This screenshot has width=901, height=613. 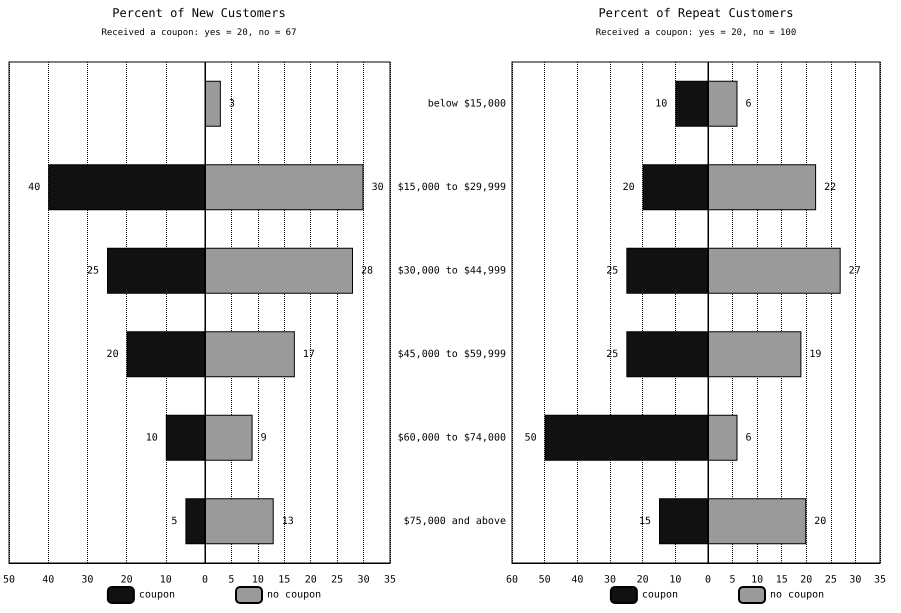 I want to click on chart-title: Percent of Repeat Customers, so click(x=696, y=13).